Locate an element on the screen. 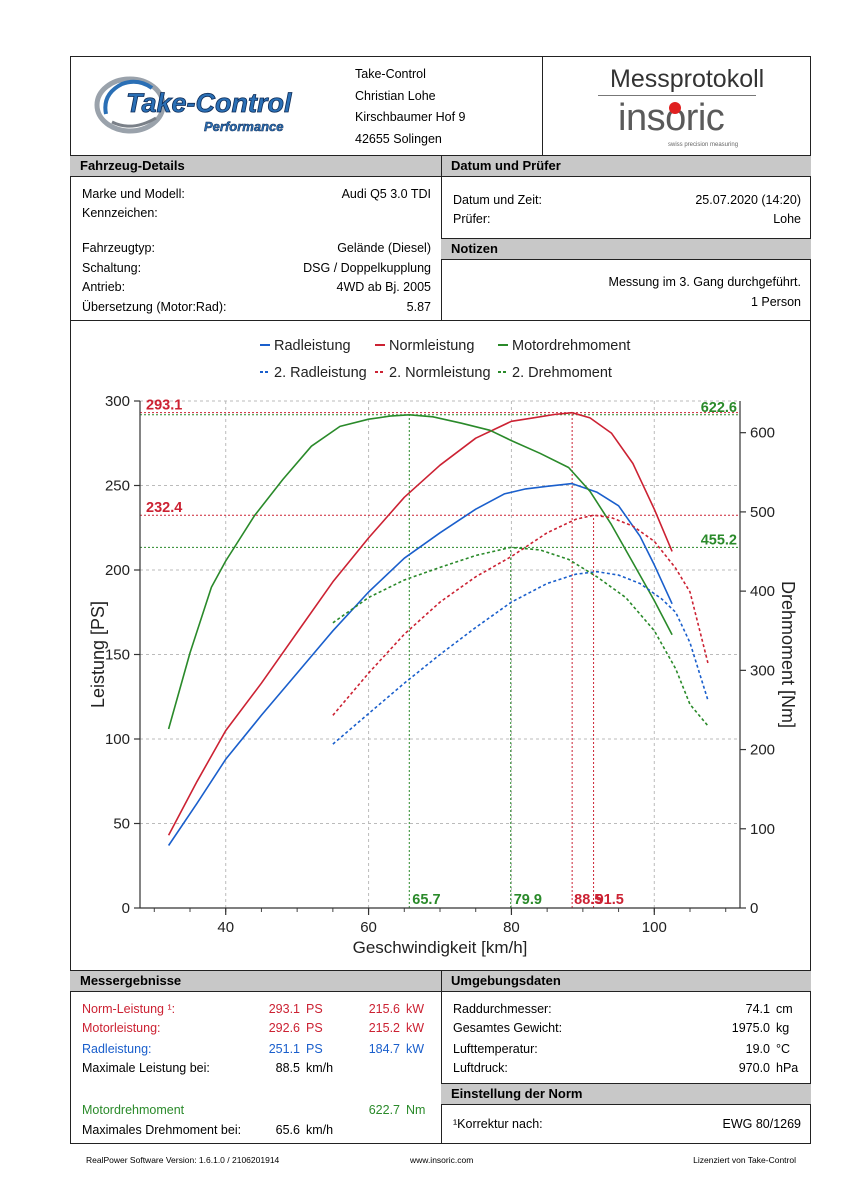 The height and width of the screenshot is (1200, 848). legend-entry: Normleistung is located at coordinates (431, 346).